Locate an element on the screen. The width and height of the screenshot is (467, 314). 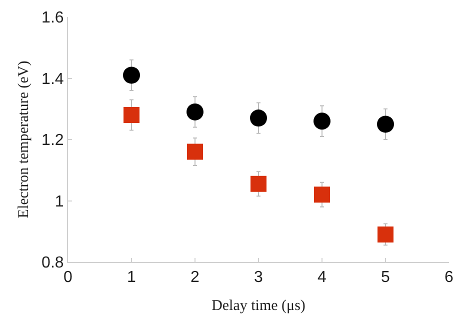
y-tick-label: 1 is located at coordinates (59, 201).